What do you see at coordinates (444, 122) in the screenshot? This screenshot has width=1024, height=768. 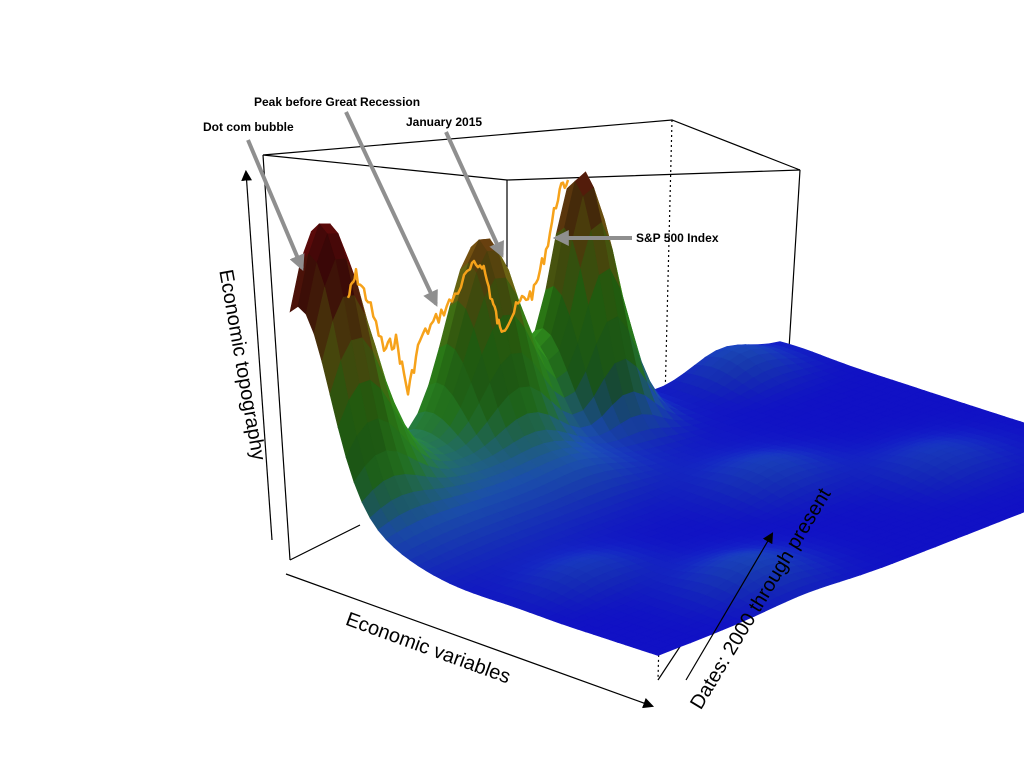 I see `annotation-jan2015: January 2015` at bounding box center [444, 122].